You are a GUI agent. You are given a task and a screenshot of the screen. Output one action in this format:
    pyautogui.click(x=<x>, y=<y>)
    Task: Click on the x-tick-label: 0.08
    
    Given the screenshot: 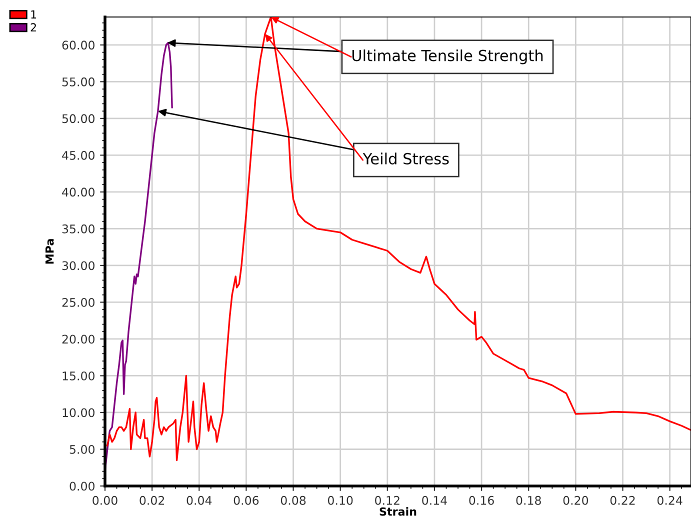 What is the action you would take?
    pyautogui.click(x=293, y=500)
    